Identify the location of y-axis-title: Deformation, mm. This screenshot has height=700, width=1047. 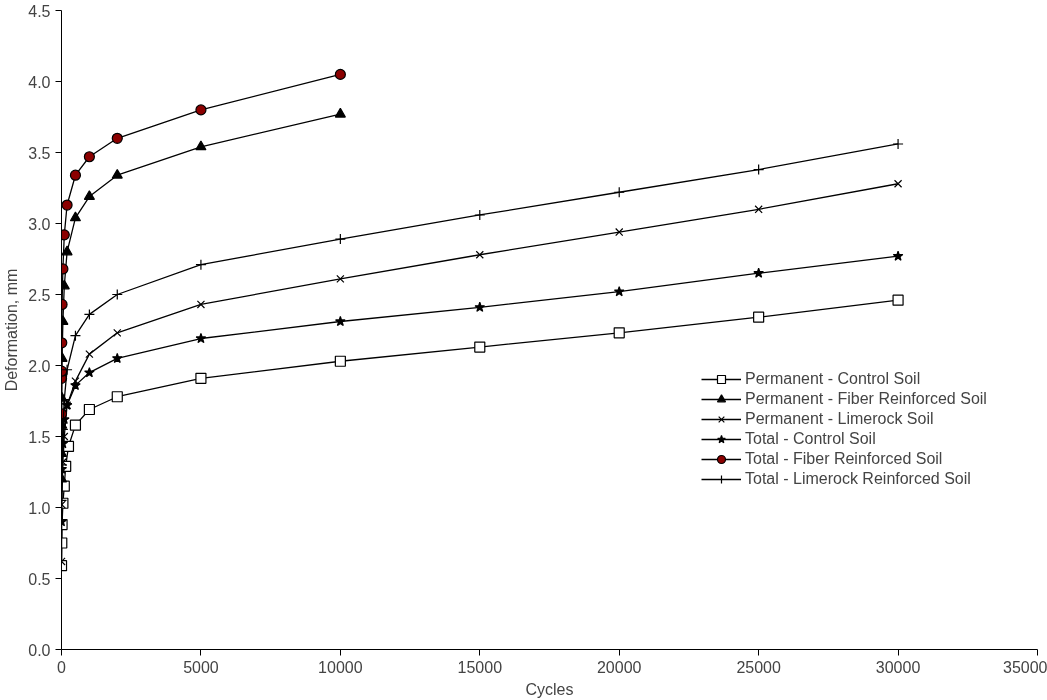
(12, 330).